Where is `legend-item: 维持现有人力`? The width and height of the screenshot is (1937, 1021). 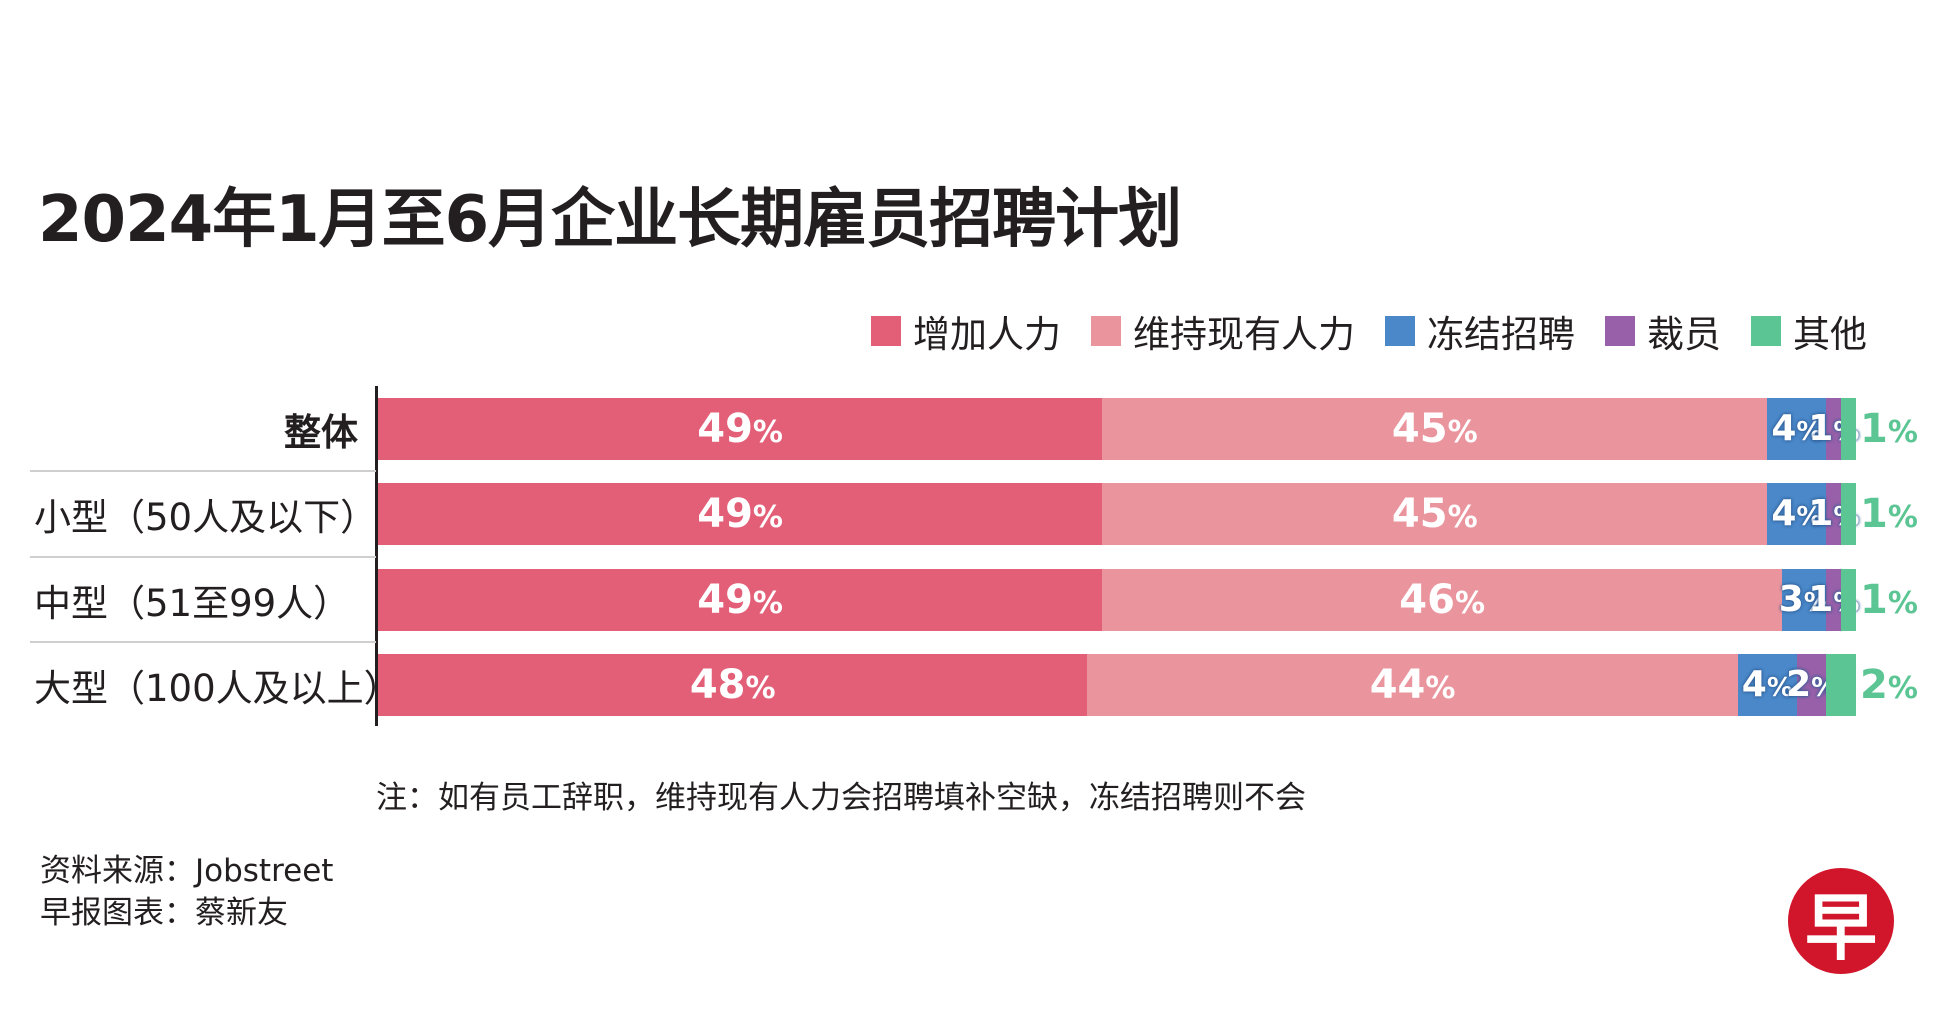
legend-item: 维持现有人力 is located at coordinates (1223, 331).